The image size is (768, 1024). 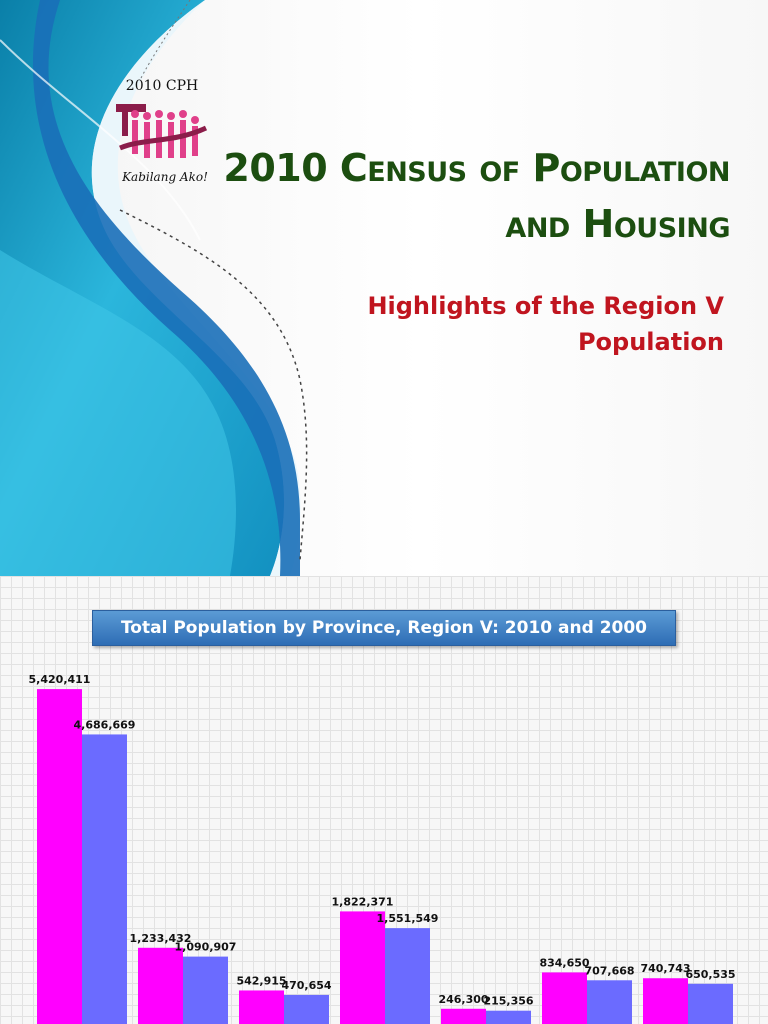 I want to click on data-label-series2-4: 1,551,549, so click(x=408, y=918).